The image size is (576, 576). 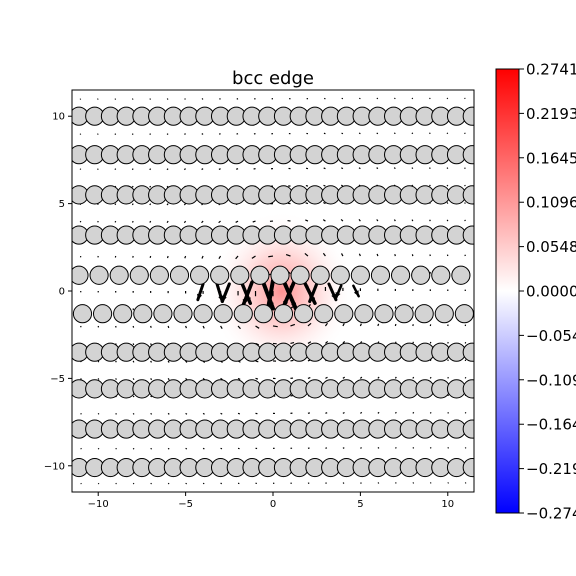 What do you see at coordinates (282, 291) in the screenshot?
I see `stress-lobe` at bounding box center [282, 291].